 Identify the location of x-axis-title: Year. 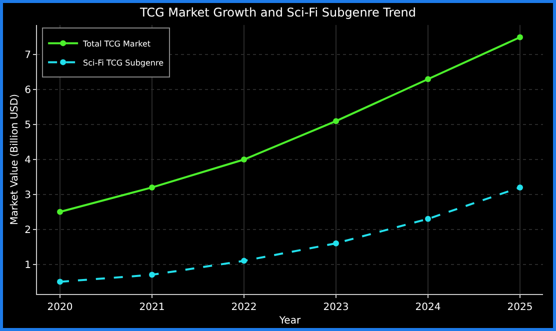
(290, 321).